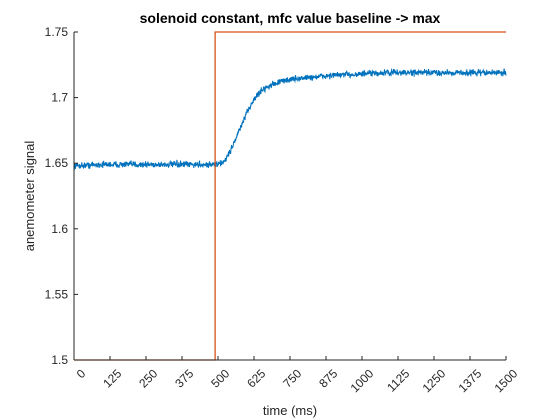  Describe the element at coordinates (59, 98) in the screenshot. I see `y-tick-label: 1.7` at that location.